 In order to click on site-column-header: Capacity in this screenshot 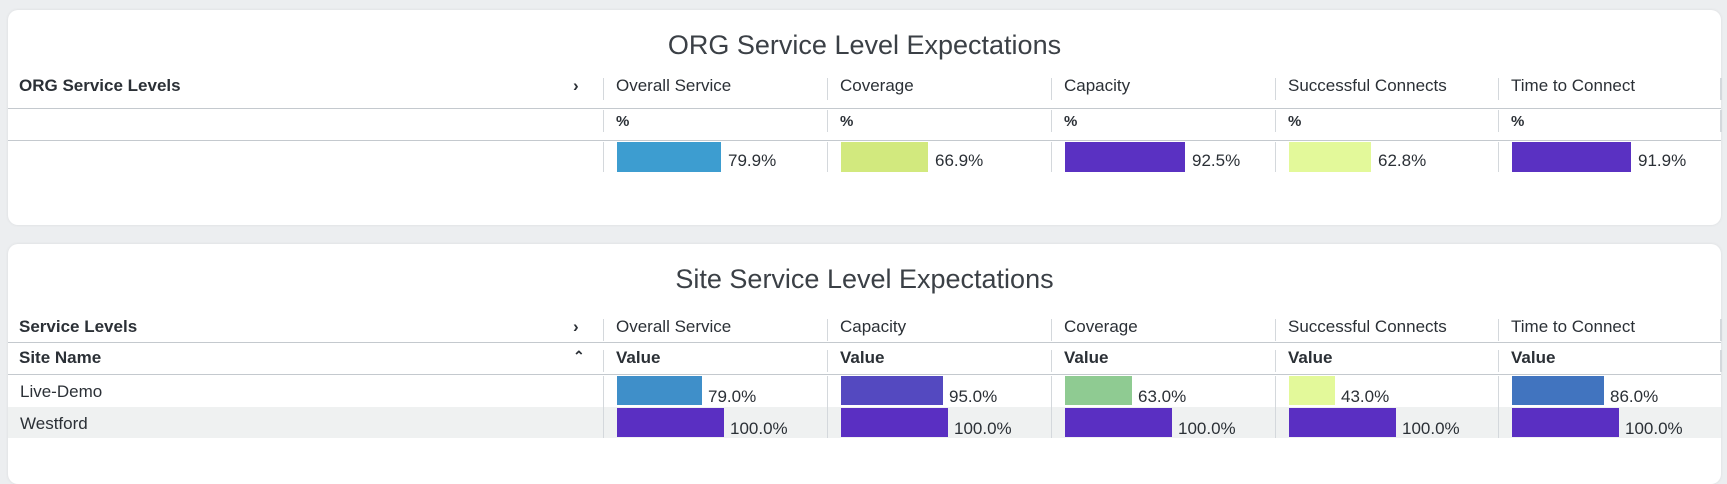, I will do `click(873, 326)`.